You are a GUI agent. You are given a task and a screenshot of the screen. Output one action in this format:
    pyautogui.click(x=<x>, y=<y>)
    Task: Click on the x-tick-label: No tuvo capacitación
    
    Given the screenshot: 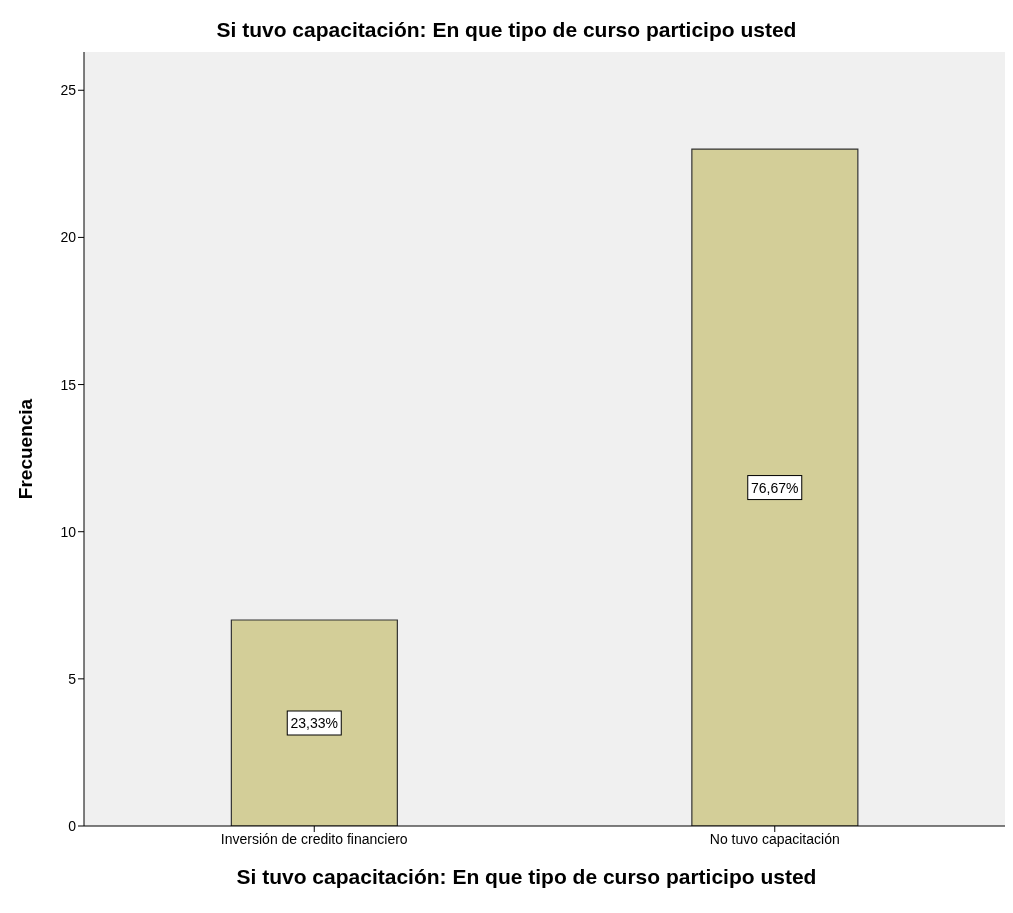 What is the action you would take?
    pyautogui.click(x=774, y=838)
    